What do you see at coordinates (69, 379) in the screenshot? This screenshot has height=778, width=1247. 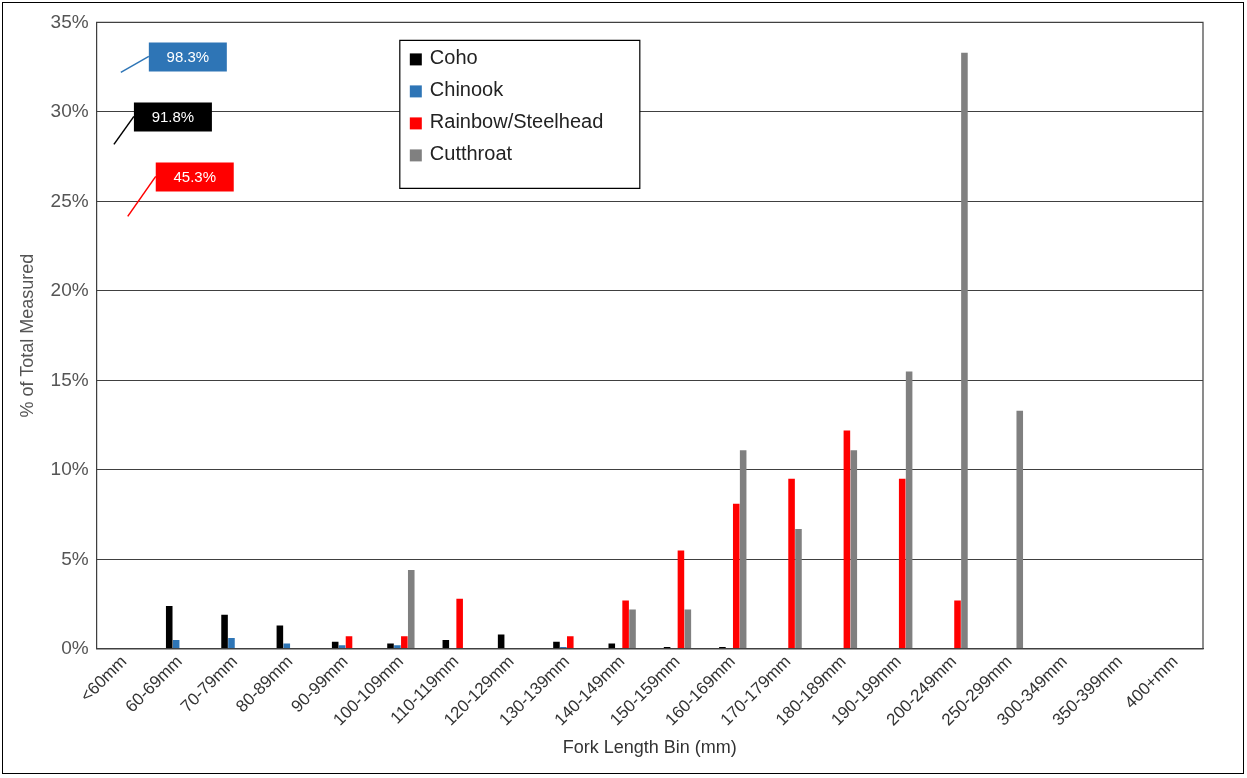 I see `y-tick-label: 15%` at bounding box center [69, 379].